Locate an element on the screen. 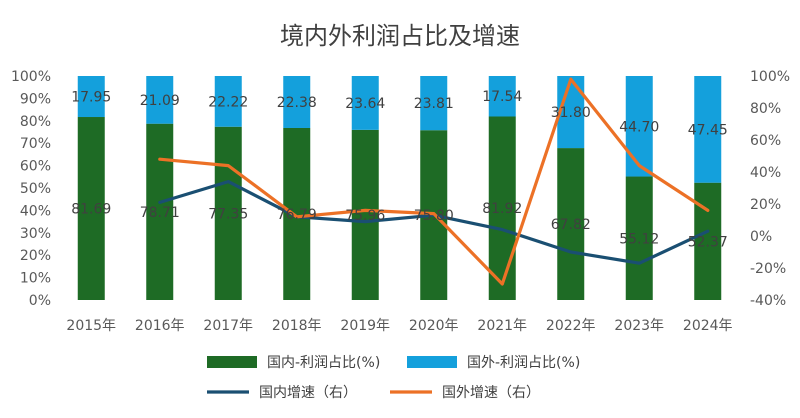 The width and height of the screenshot is (800, 418). x-tick-label: 2019年 is located at coordinates (365, 326).